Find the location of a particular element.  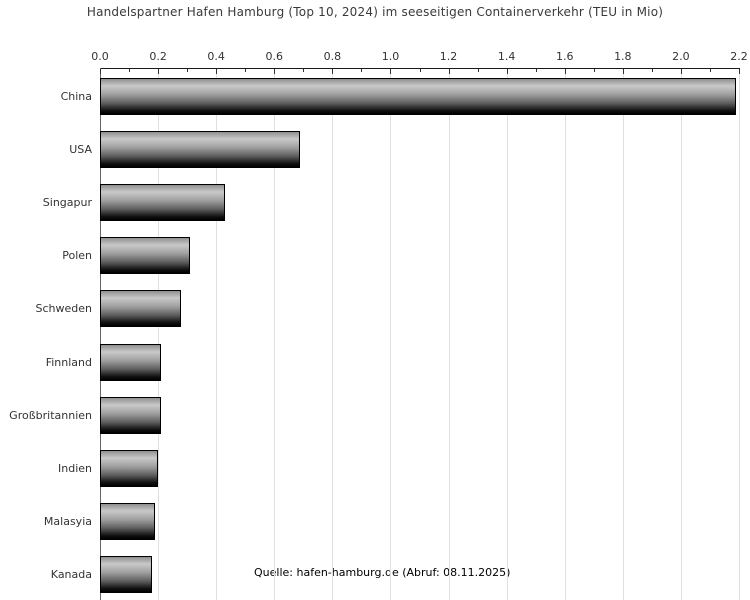

tick-label: 1.0 is located at coordinates (390, 56).